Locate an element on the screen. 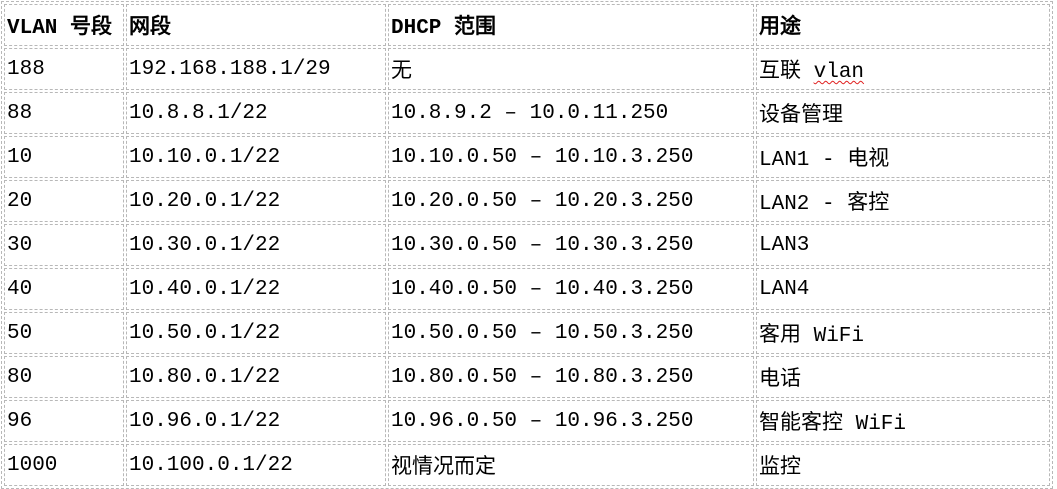  cell-dhcp-range: 10.8.9.2 – 10.0.11.250 is located at coordinates (571, 113).